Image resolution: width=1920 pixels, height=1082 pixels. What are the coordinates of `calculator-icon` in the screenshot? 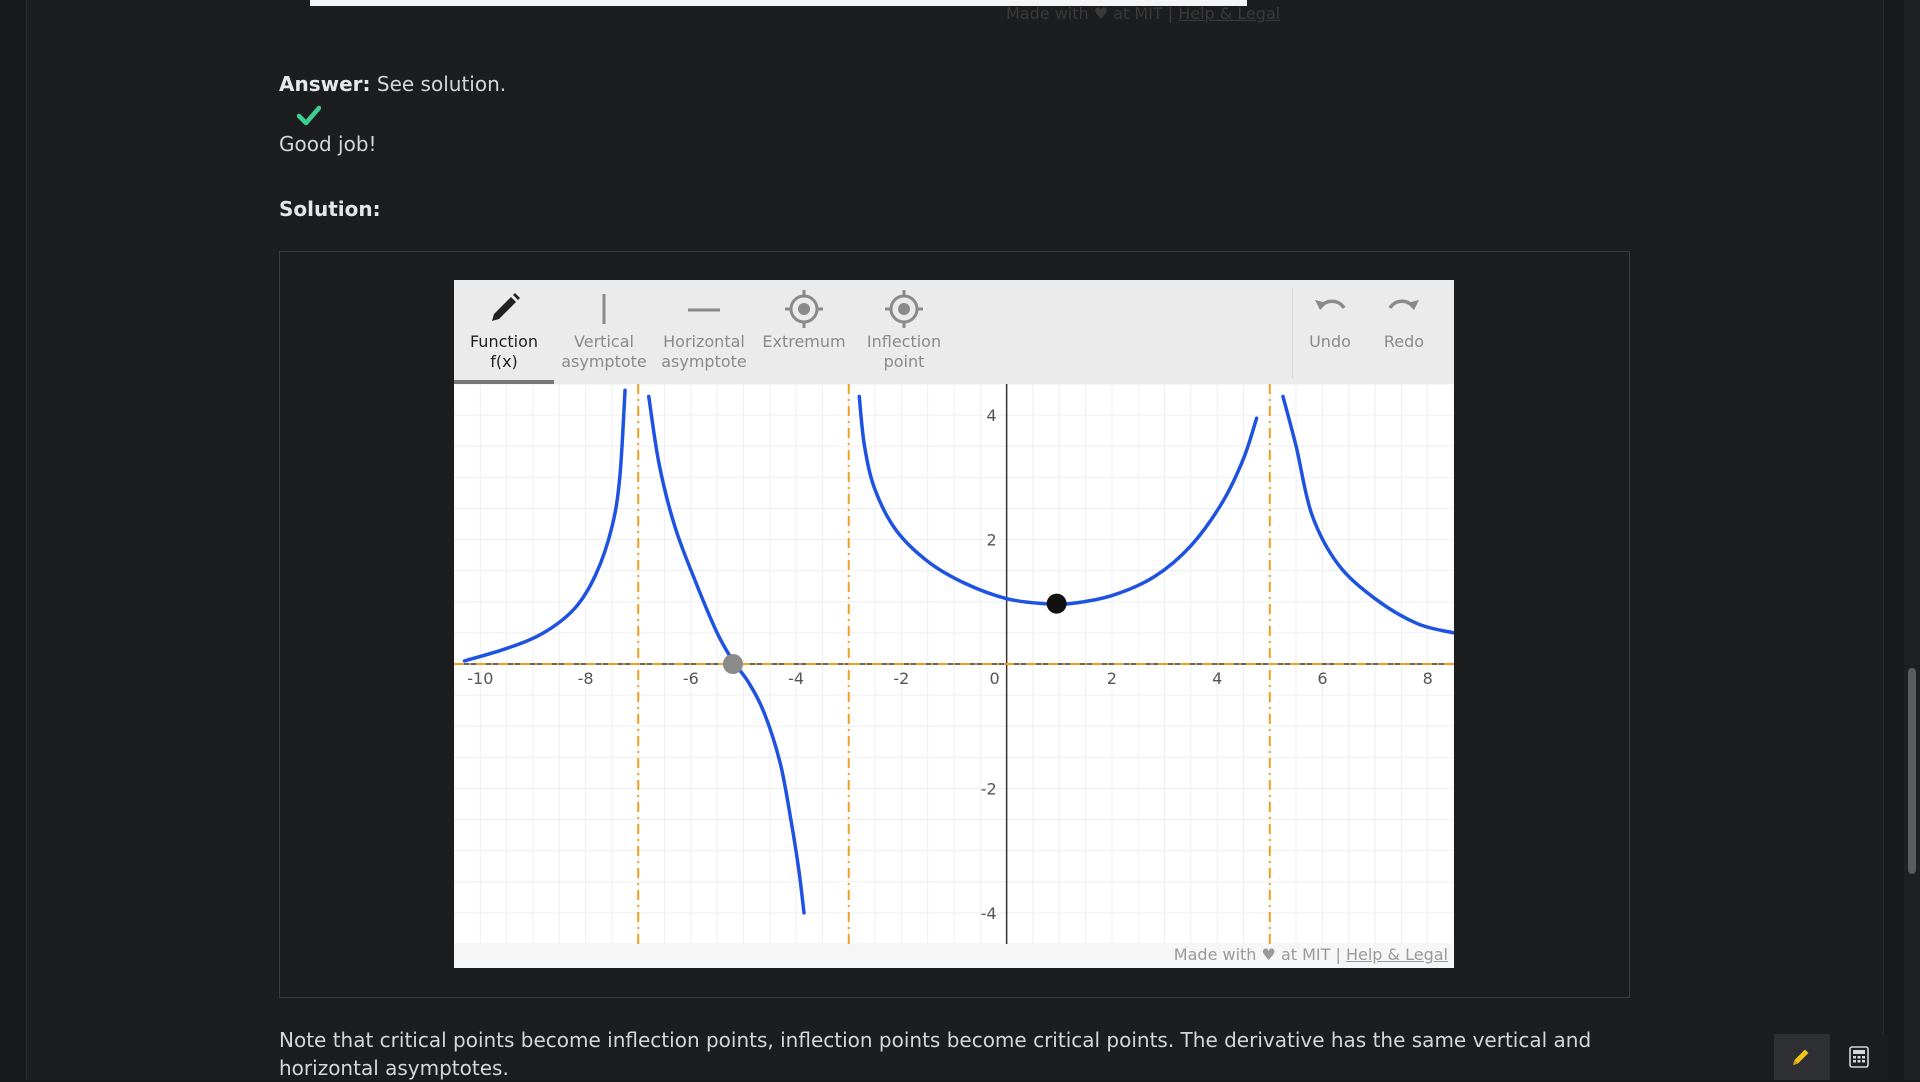 It's located at (1859, 1057).